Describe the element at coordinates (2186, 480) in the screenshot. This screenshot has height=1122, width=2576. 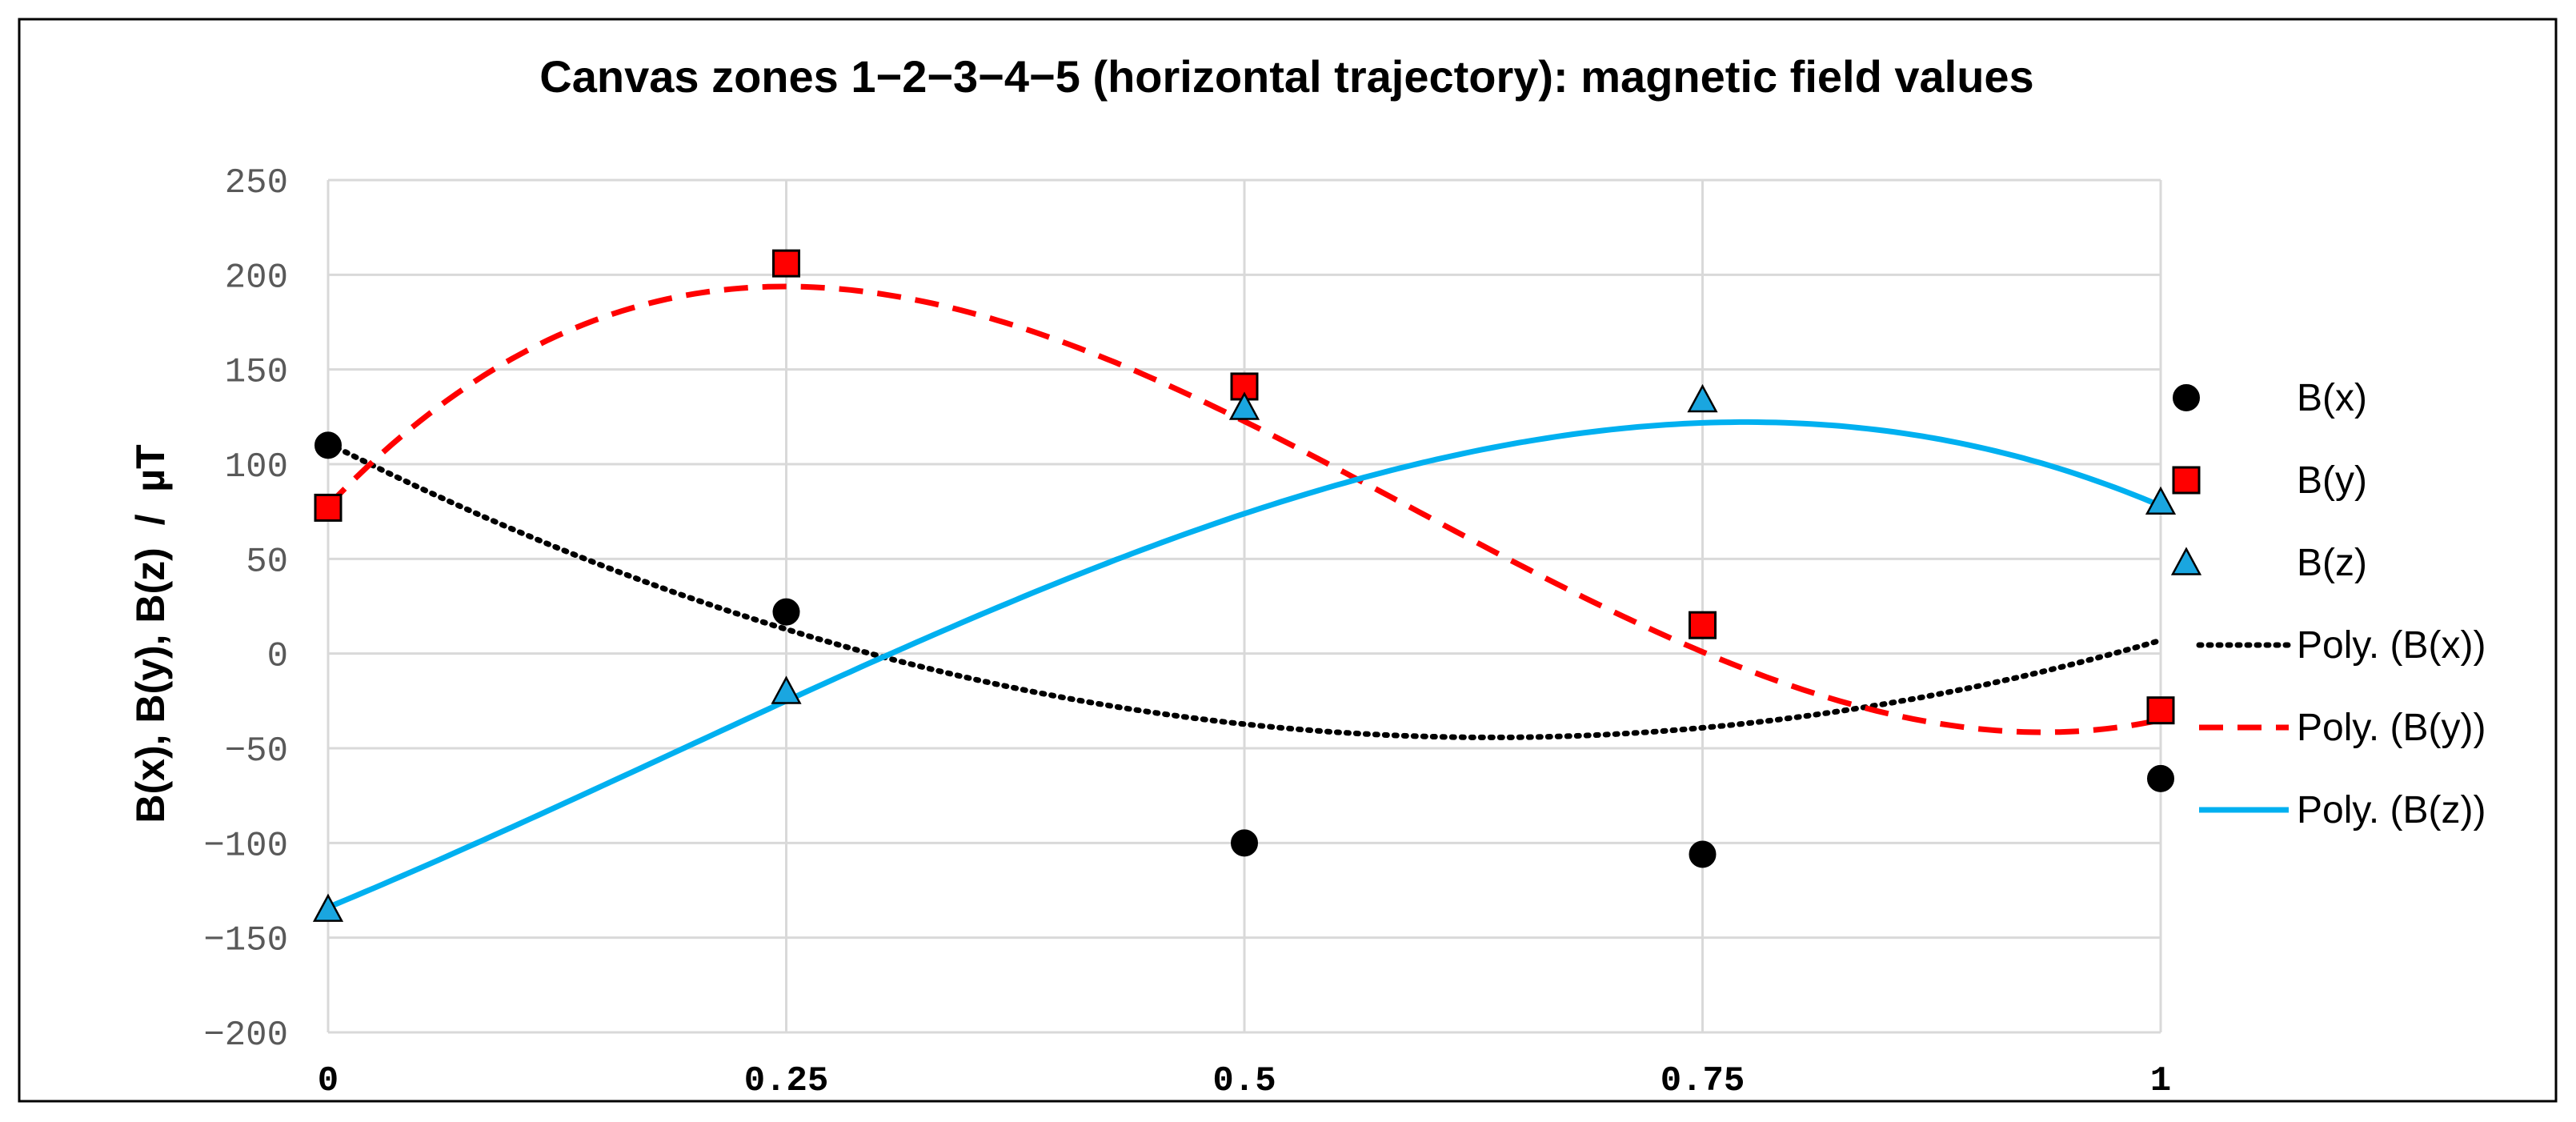
I see `legend-marker-b-y` at that location.